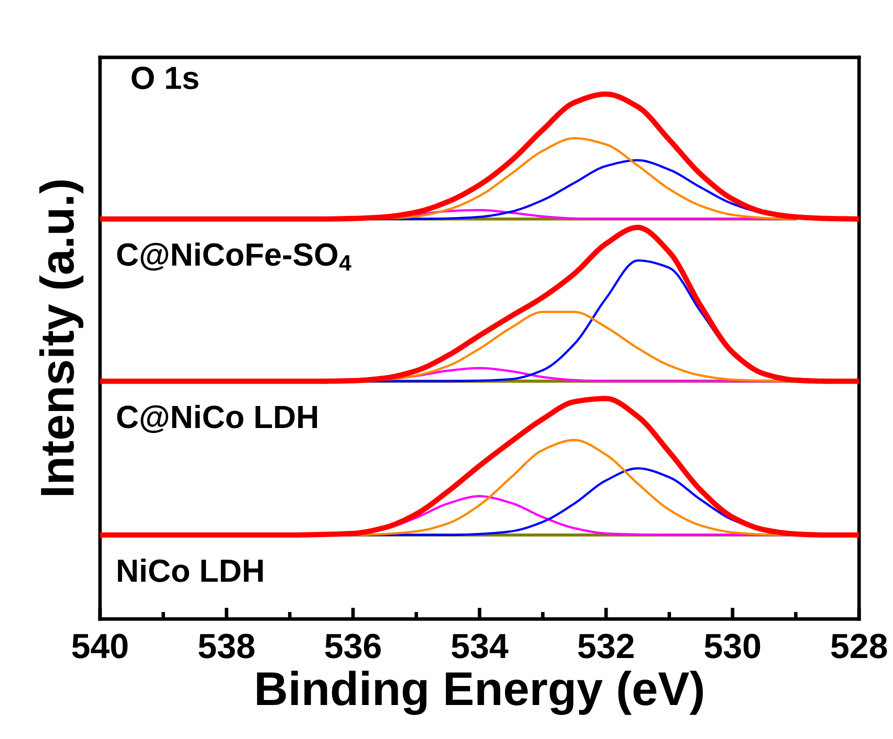 The width and height of the screenshot is (893, 739). Describe the element at coordinates (61, 338) in the screenshot. I see `y-axis-title: Intensity (a.u.)` at that location.